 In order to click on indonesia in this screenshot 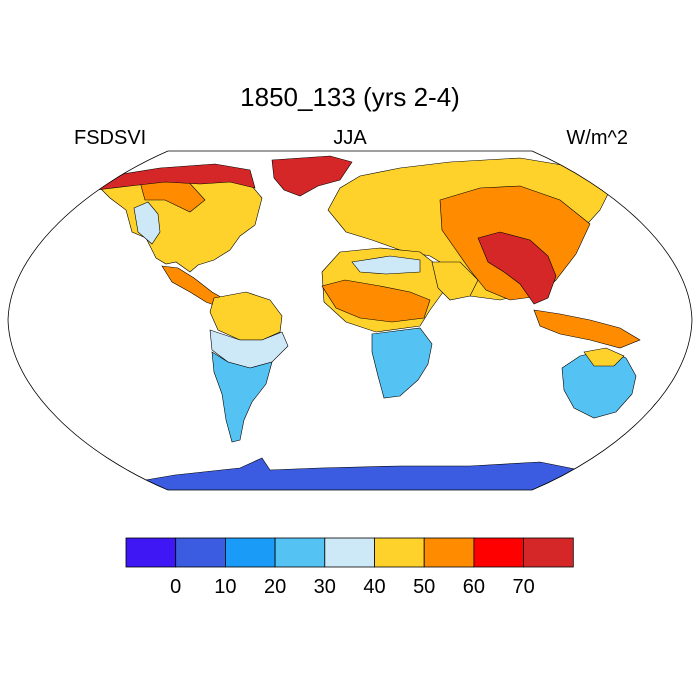, I will do `click(587, 329)`.